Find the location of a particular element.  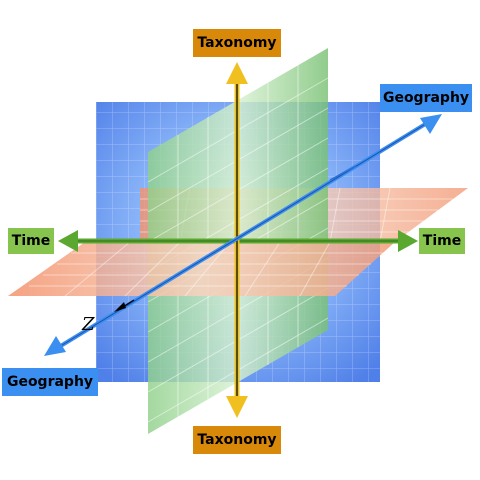

taxonomy-bottom-label: Taxonomy is located at coordinates (237, 440).